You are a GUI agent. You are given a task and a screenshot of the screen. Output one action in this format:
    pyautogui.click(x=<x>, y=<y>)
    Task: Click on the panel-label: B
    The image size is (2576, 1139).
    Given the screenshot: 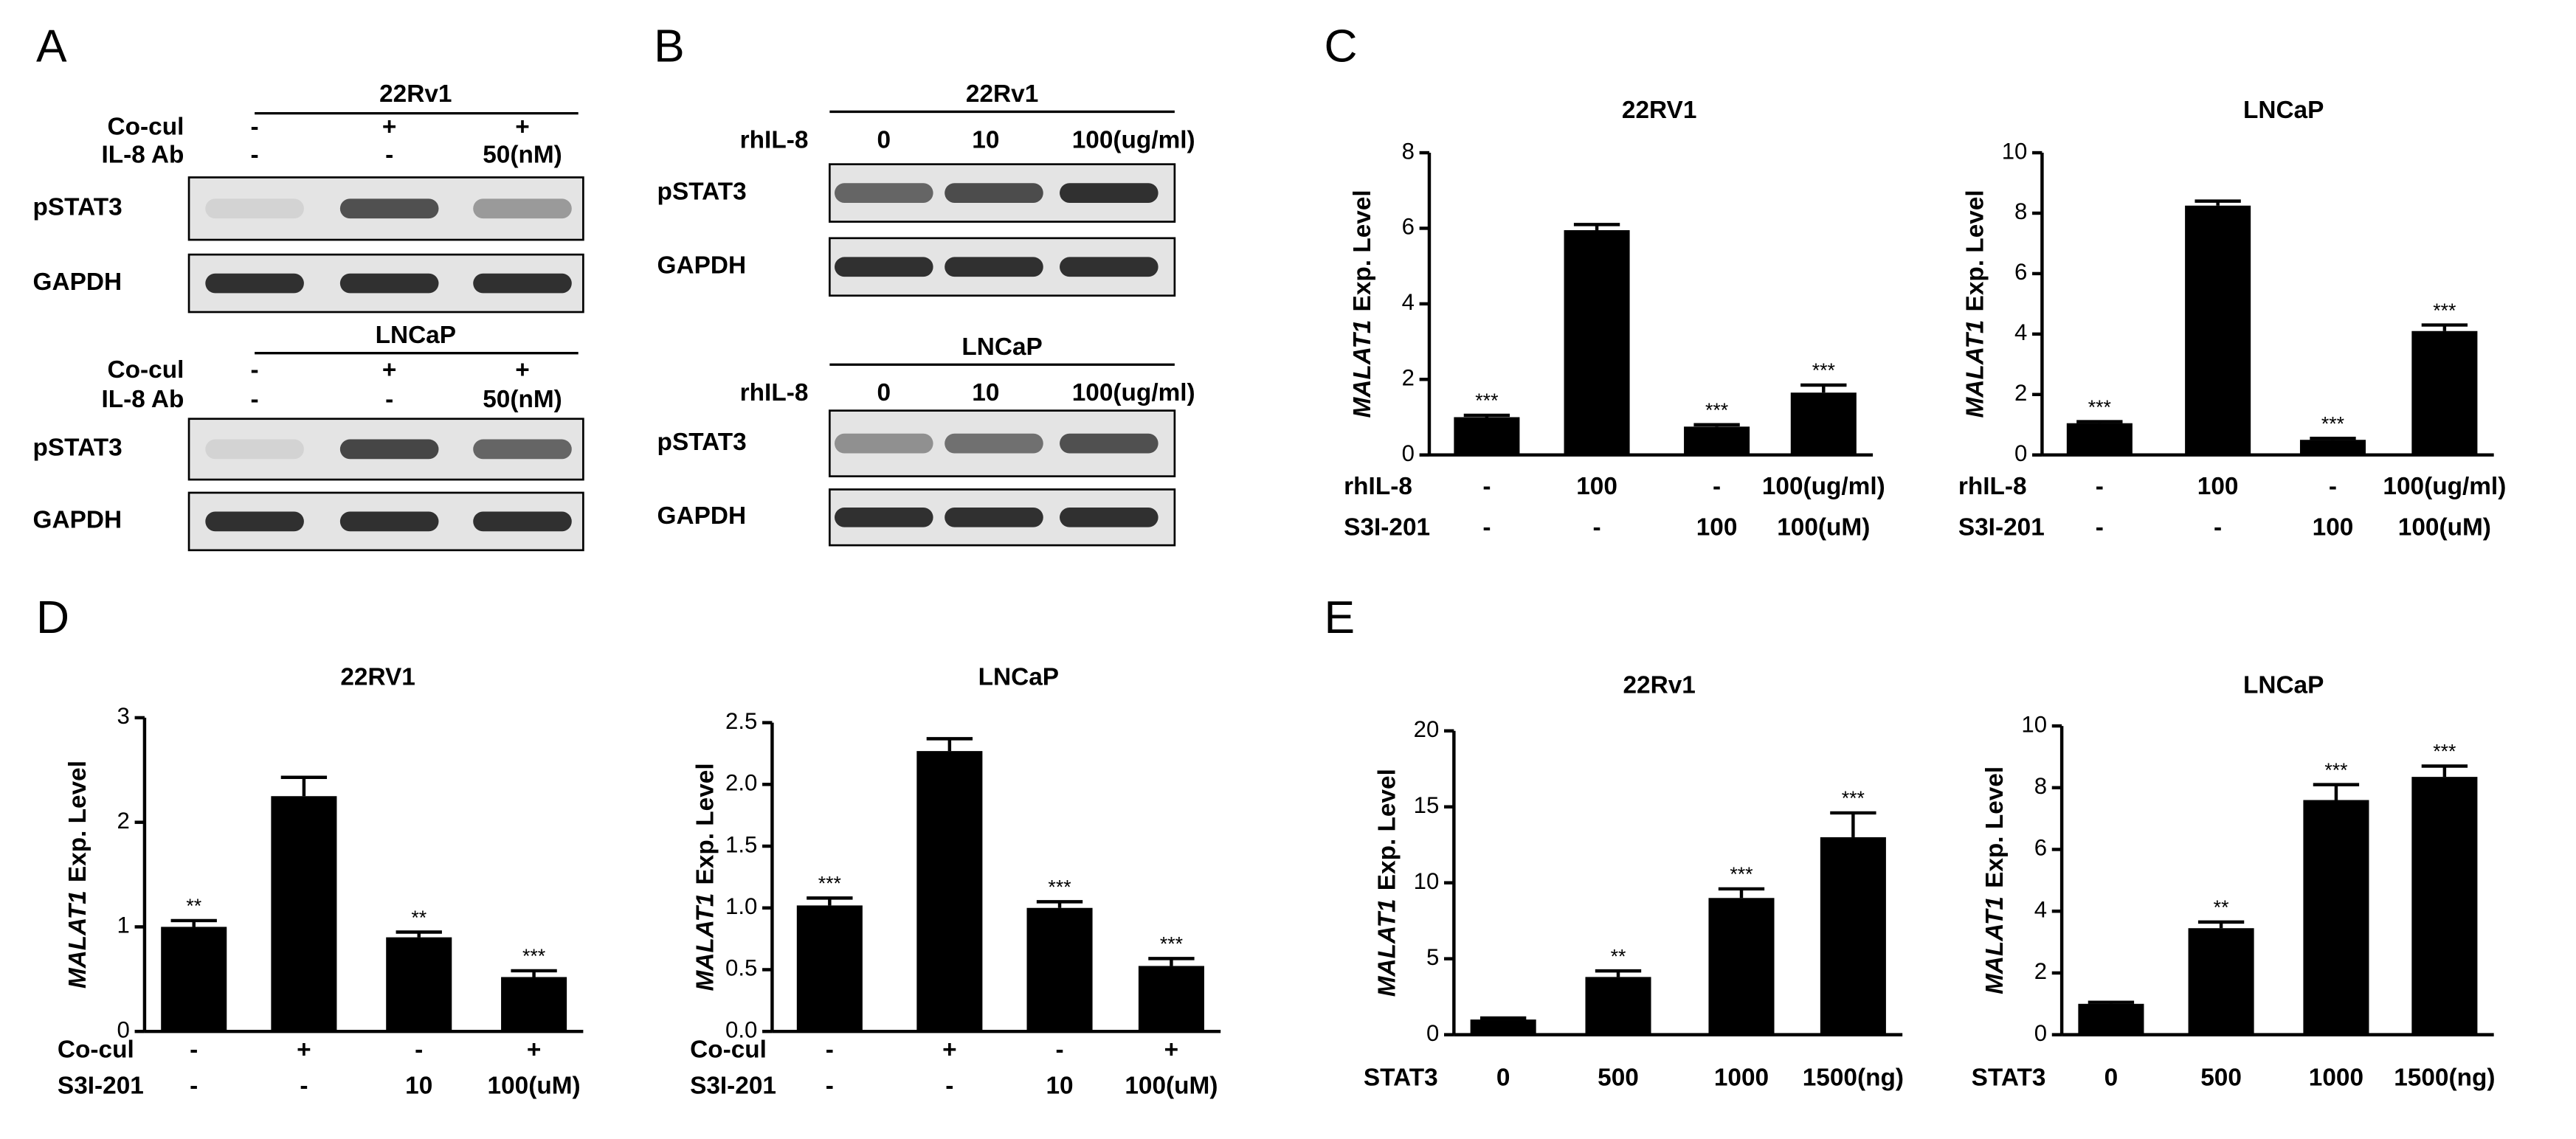 What is the action you would take?
    pyautogui.click(x=669, y=46)
    